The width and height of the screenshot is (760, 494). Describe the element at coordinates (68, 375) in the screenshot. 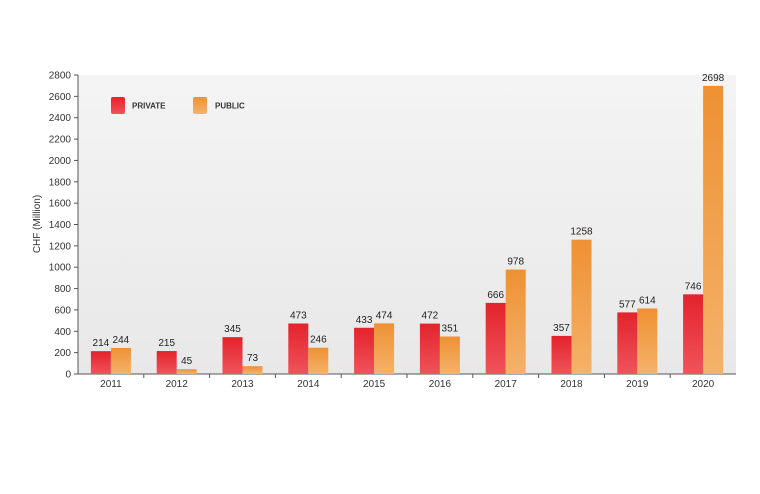

I see `y-tick-label: 0` at that location.